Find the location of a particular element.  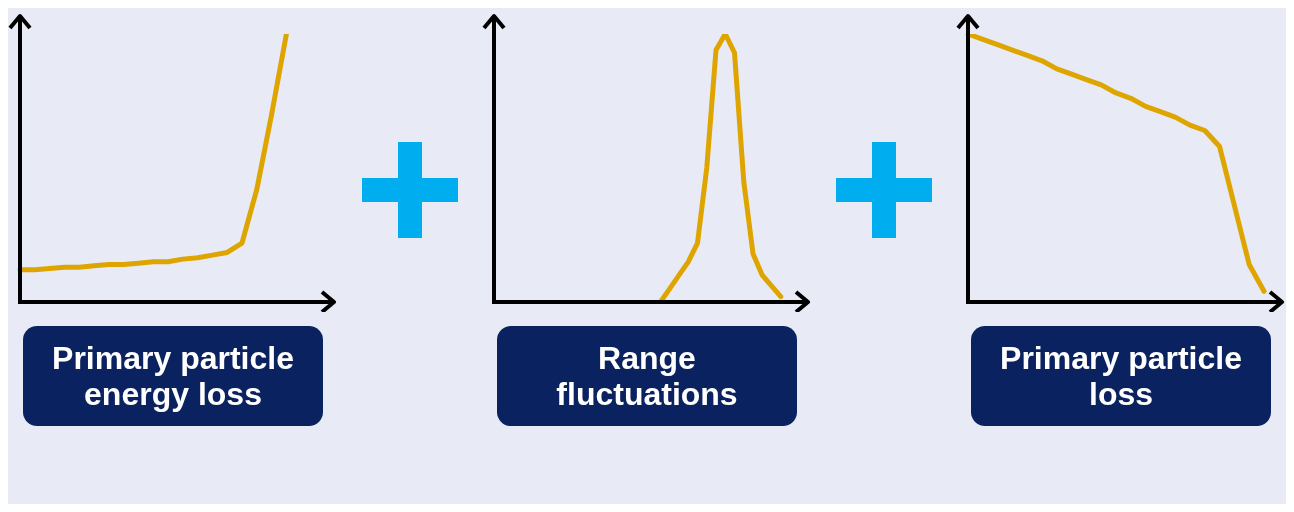

x-axis-title: Primary particle loss is located at coordinates (1121, 376).